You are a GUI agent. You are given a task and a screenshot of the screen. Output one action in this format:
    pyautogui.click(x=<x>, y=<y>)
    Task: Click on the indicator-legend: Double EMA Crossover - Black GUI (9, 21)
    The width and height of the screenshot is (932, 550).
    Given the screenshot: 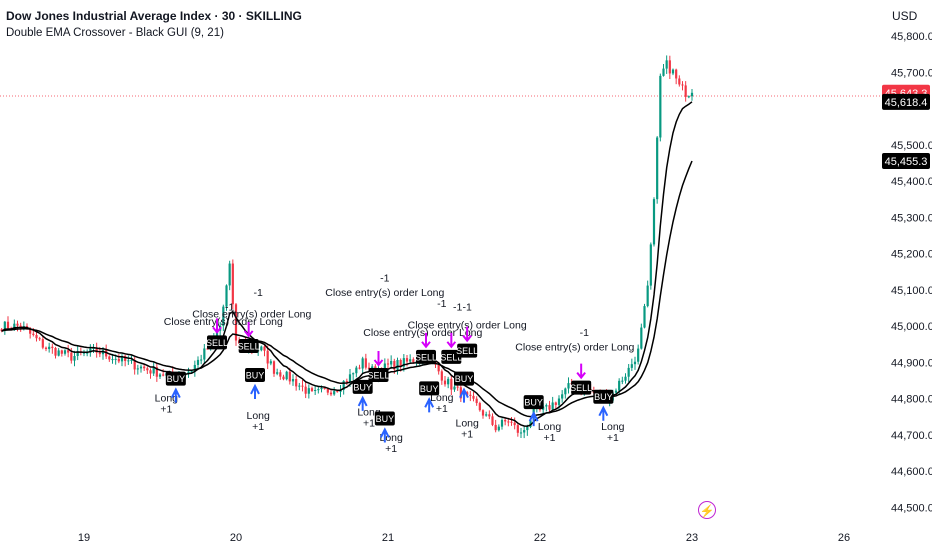 What is the action you would take?
    pyautogui.click(x=115, y=33)
    